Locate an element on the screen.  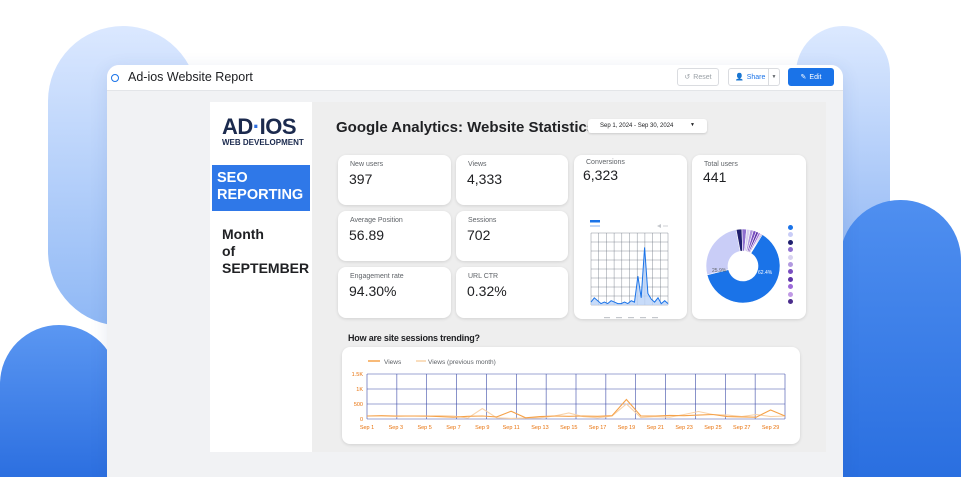
metric-card-new-users: New users 397 is located at coordinates (394, 180).